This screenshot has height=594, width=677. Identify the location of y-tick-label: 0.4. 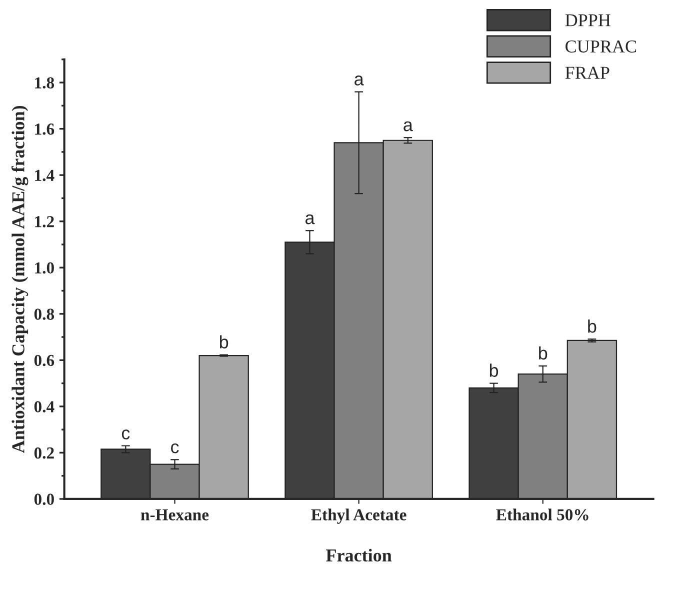
(44, 406).